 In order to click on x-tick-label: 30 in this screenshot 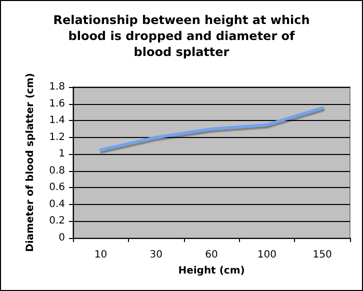, I will do `click(156, 255)`.